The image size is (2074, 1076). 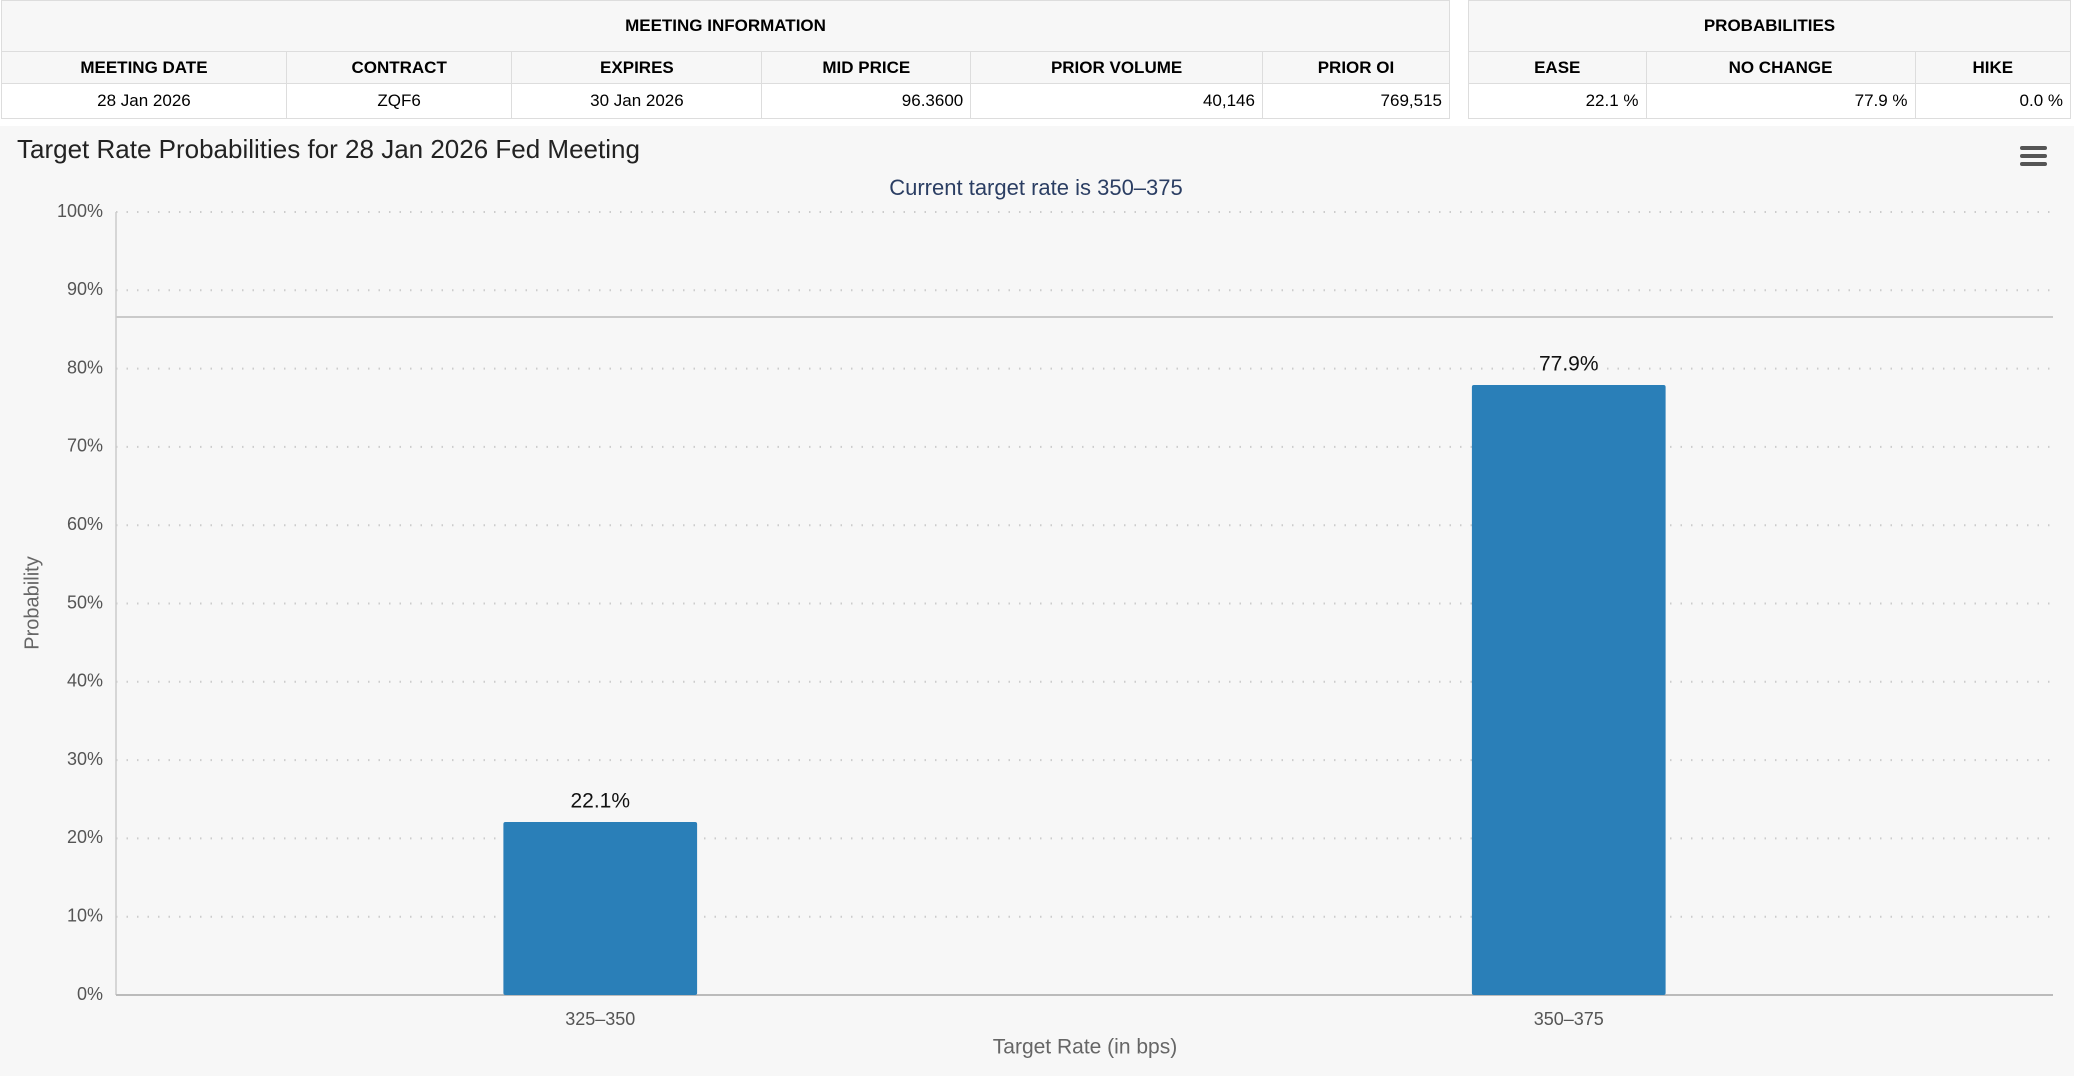 I want to click on table-title: PROBABILITIES, so click(x=1769, y=26).